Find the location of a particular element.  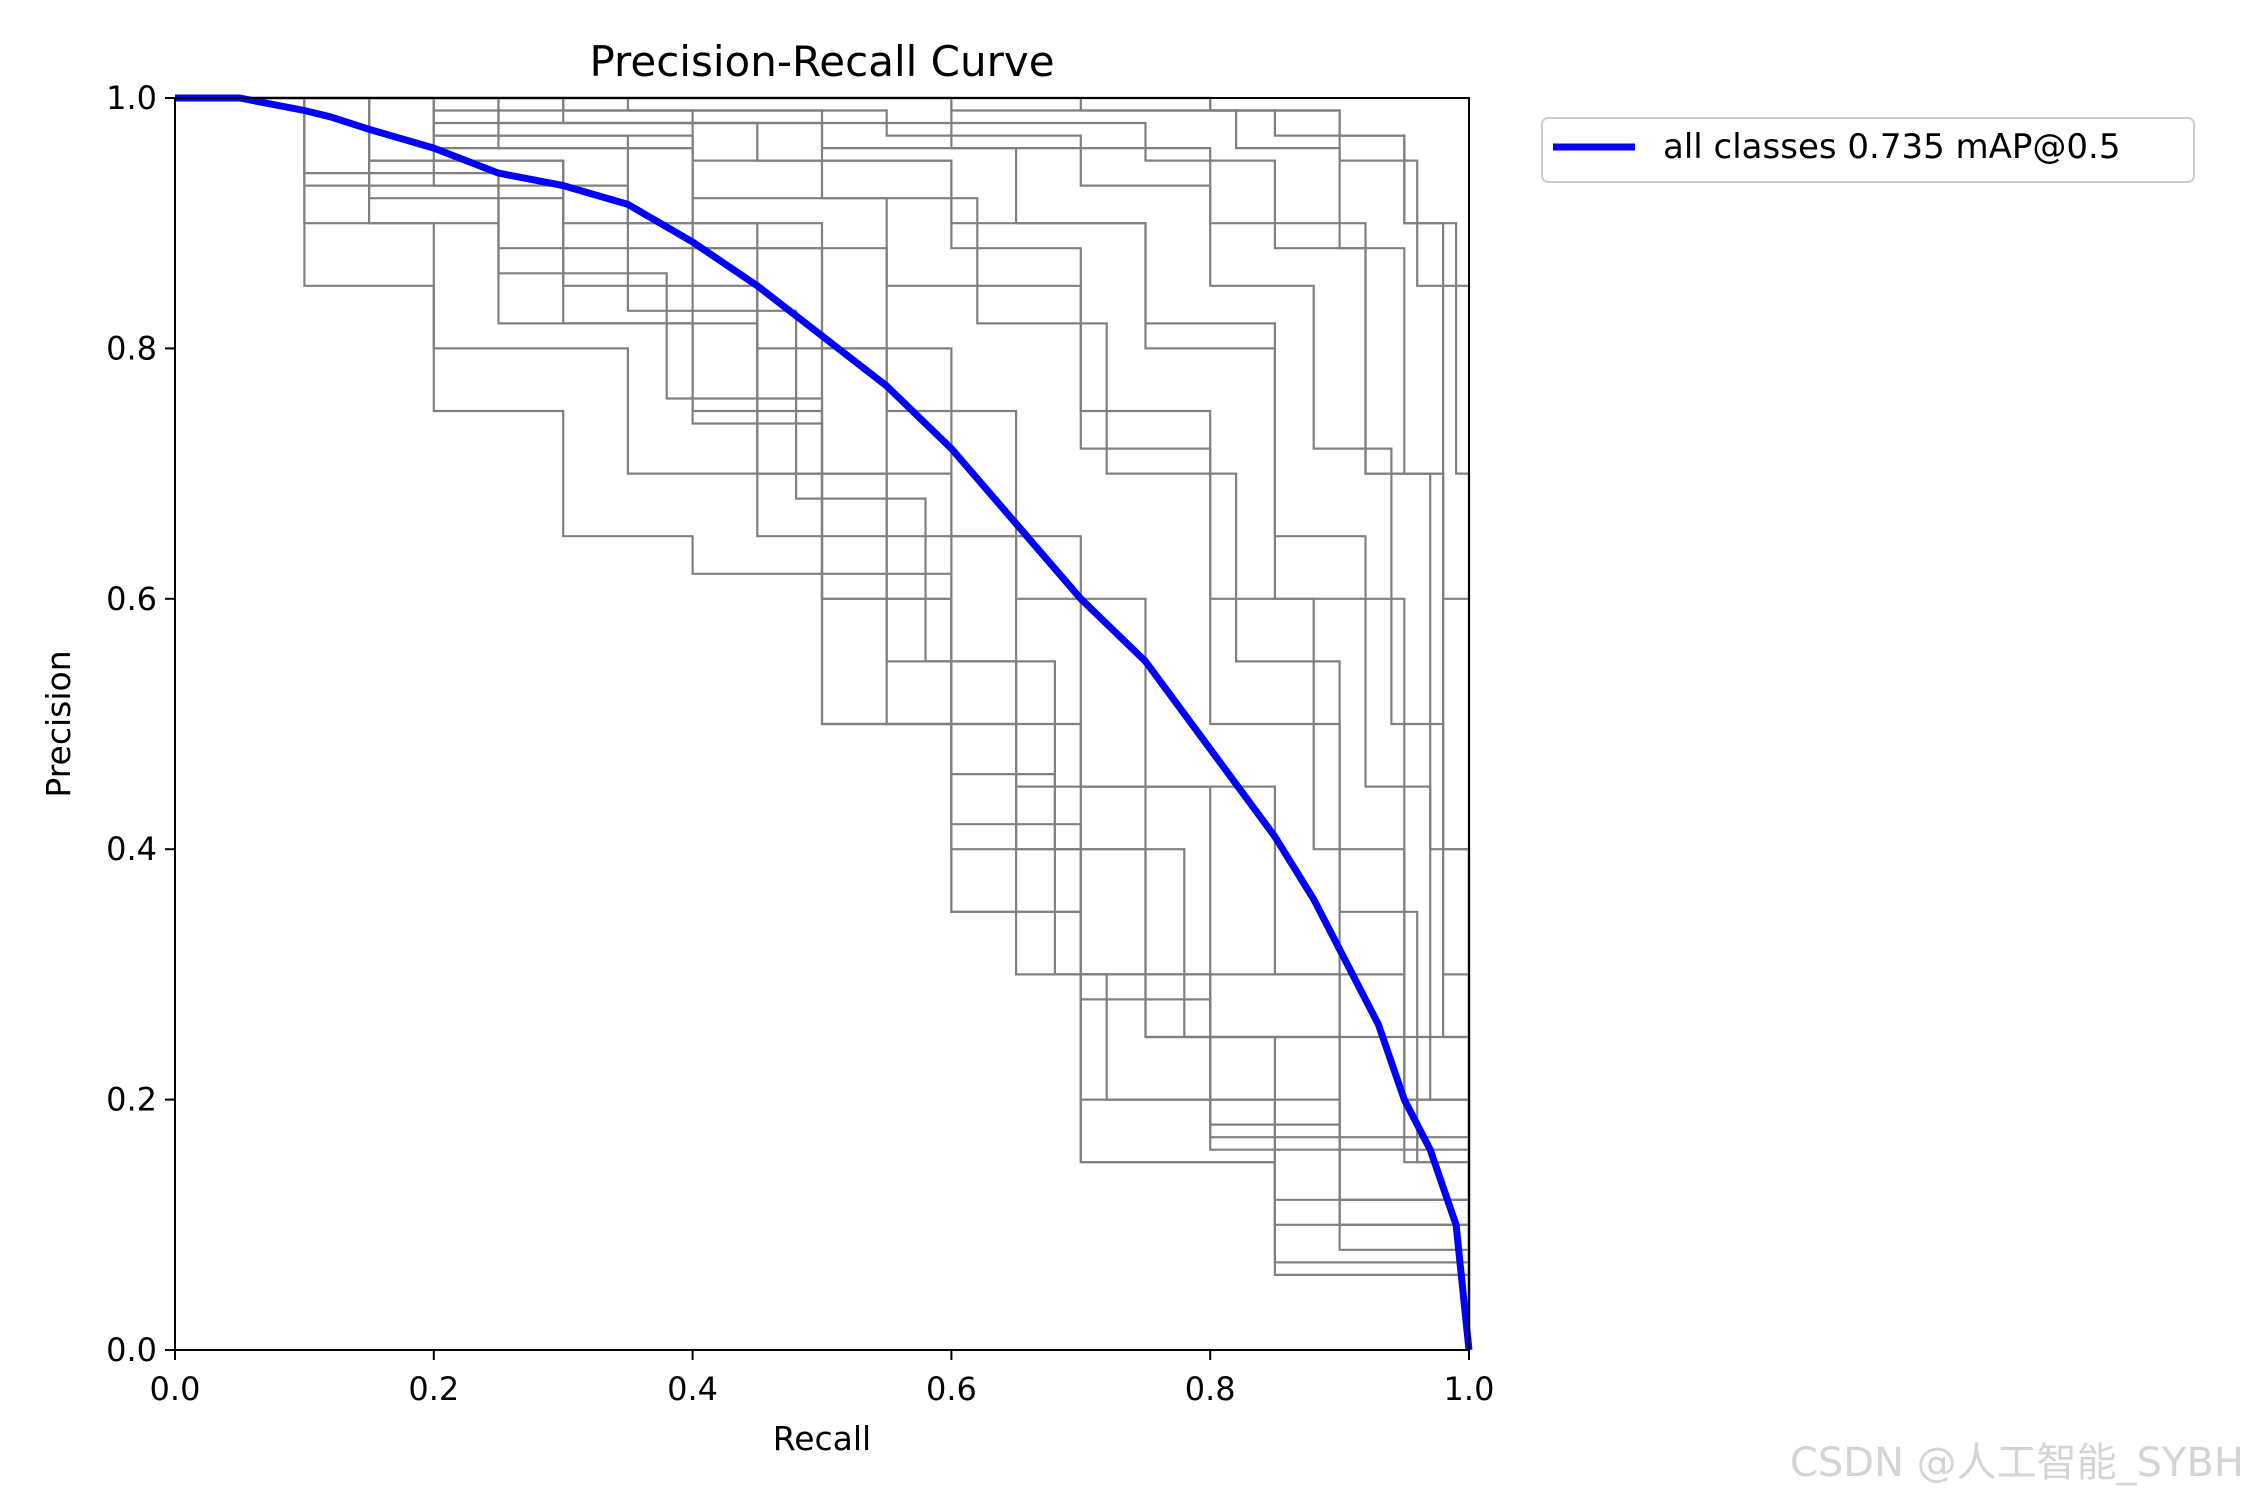

y-tick-label: 0.4 is located at coordinates (131, 849).